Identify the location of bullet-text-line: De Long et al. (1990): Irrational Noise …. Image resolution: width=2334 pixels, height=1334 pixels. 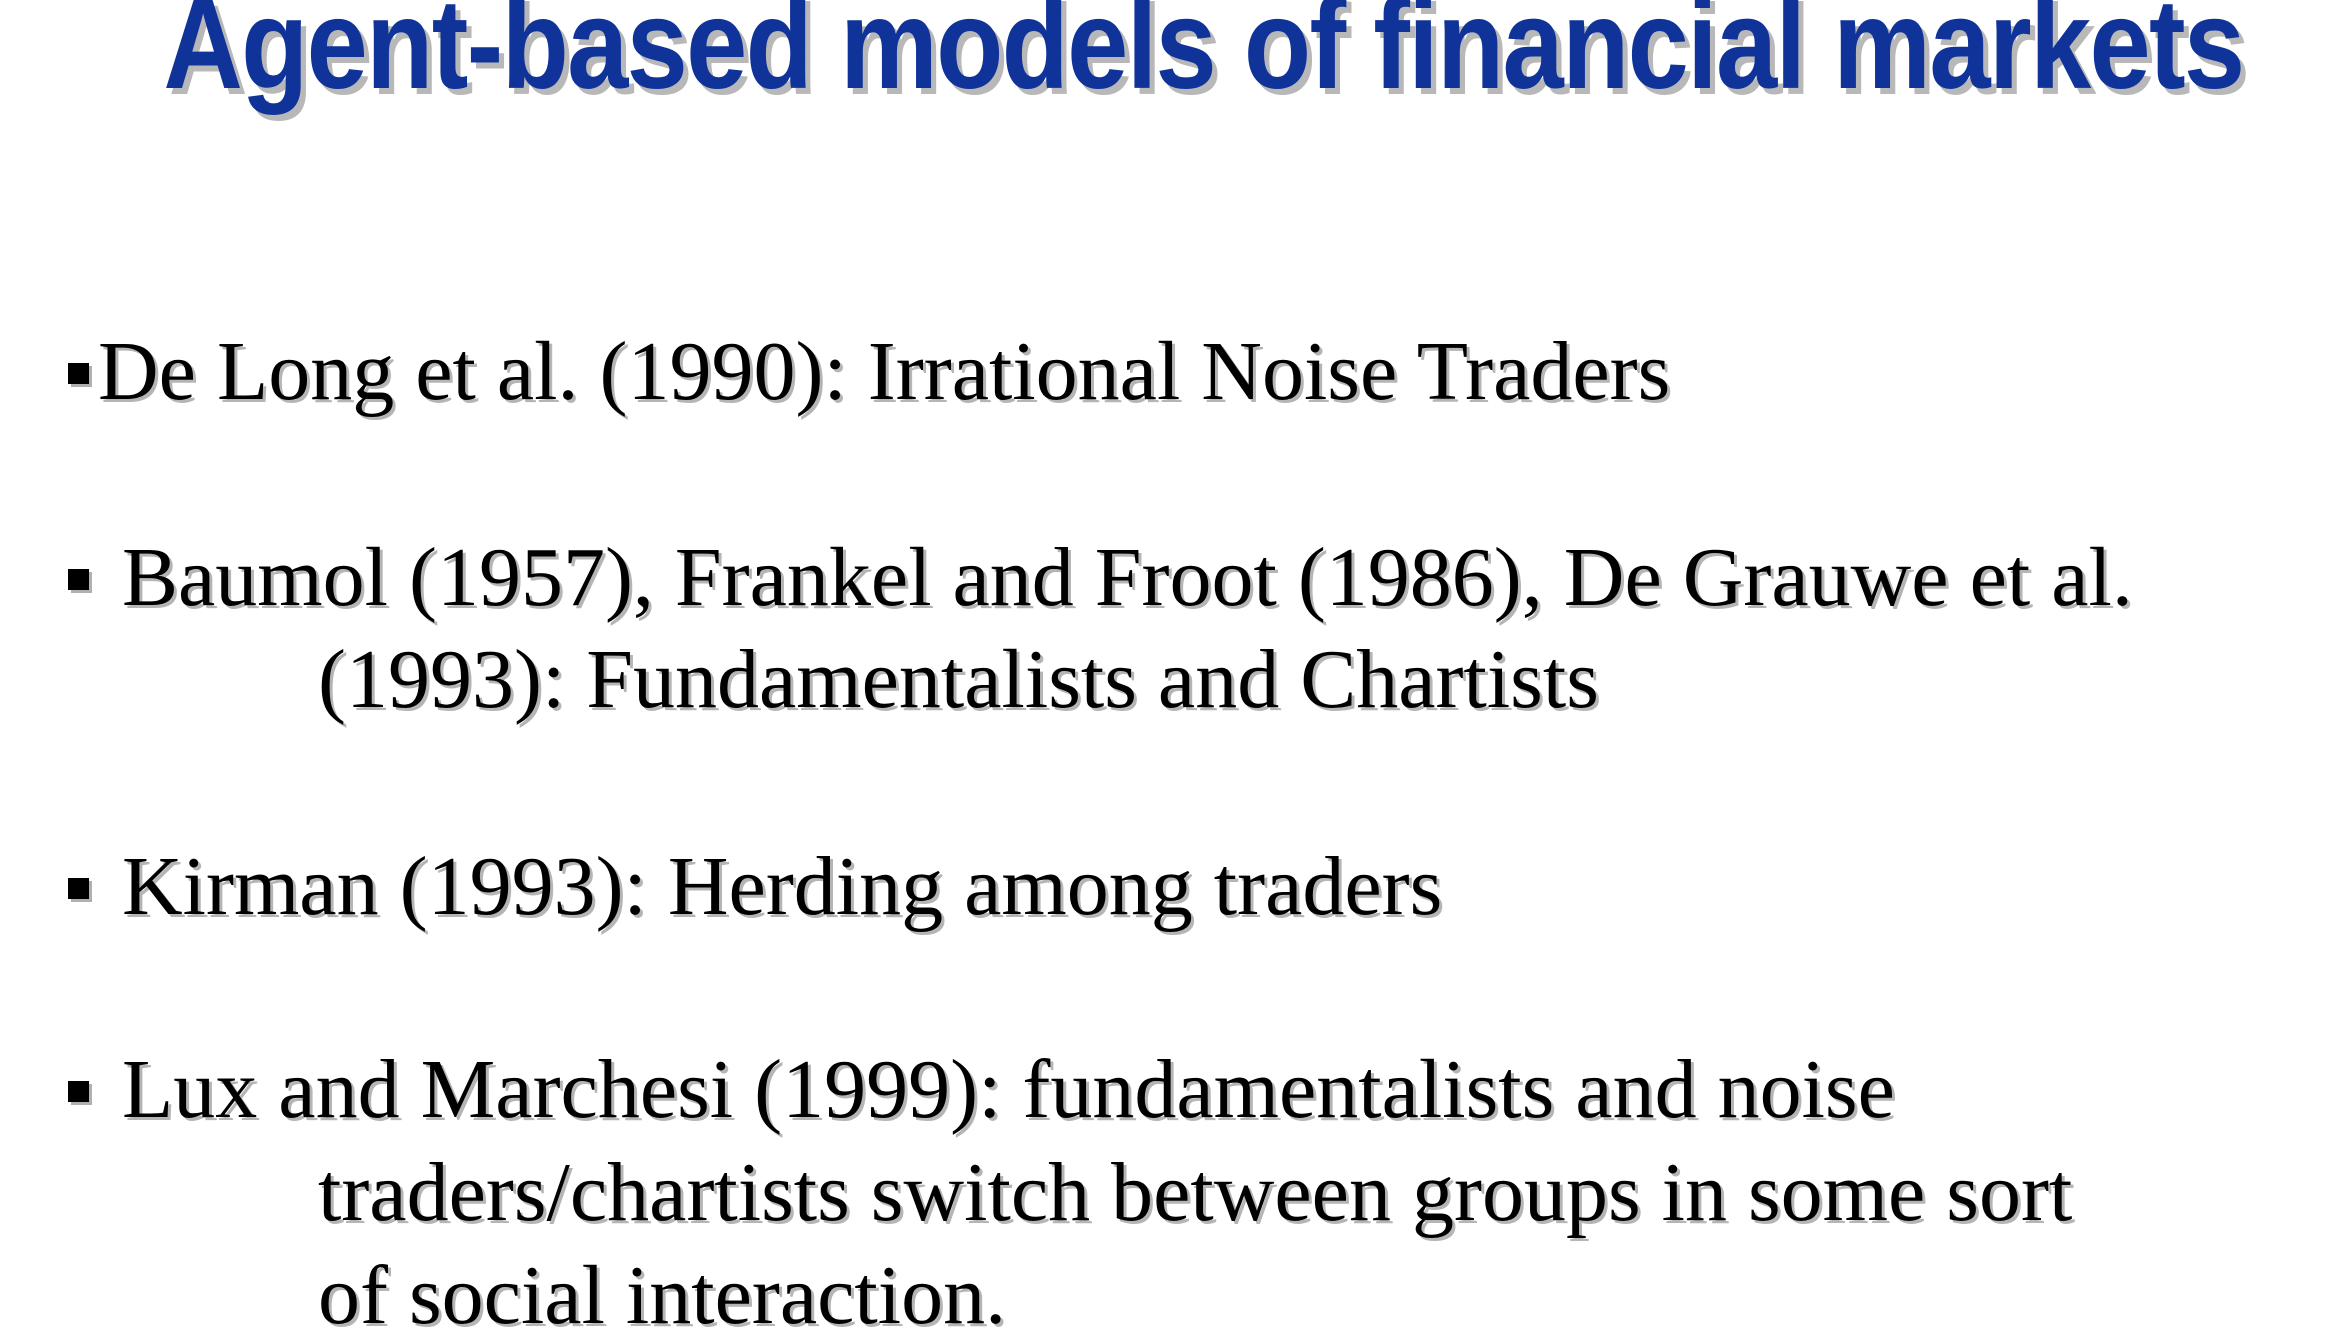
(884, 371).